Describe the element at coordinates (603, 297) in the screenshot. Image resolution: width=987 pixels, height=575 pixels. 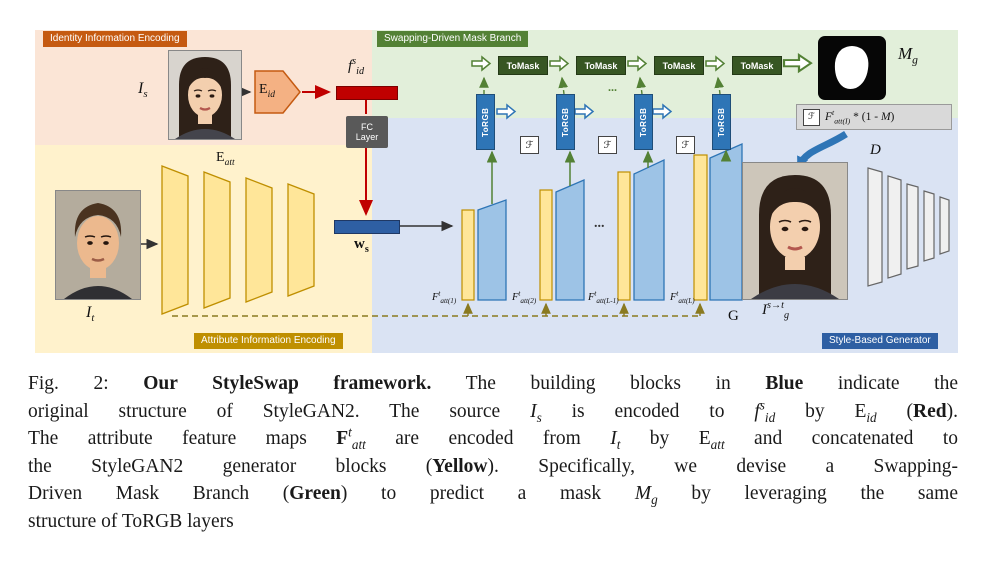
I see `feature-map-label-3: Ftatt(L-1)` at that location.